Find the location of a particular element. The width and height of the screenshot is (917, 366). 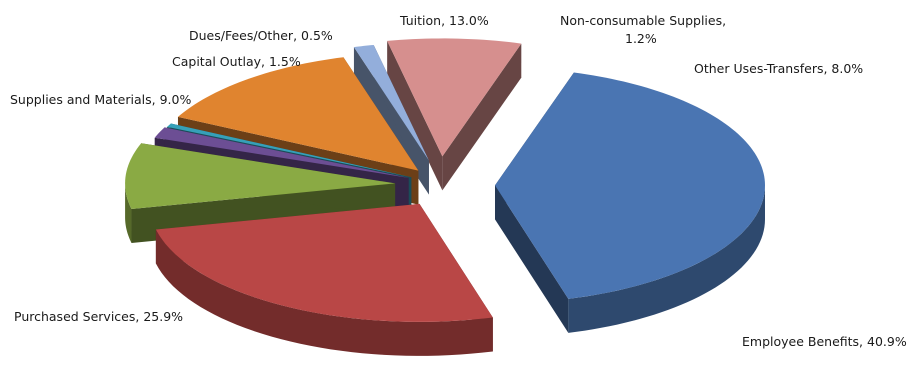

slice-top-supplies-and-materials is located at coordinates (260, 176).